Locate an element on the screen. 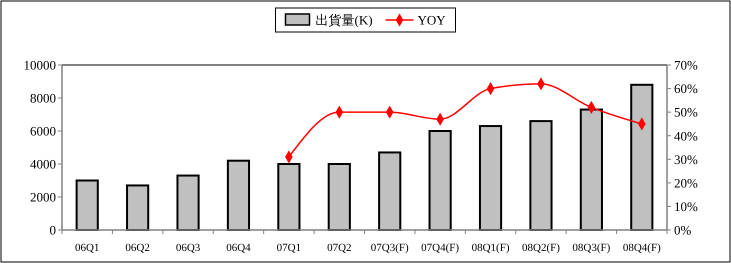  y-tick-label: 6000 is located at coordinates (43, 131).